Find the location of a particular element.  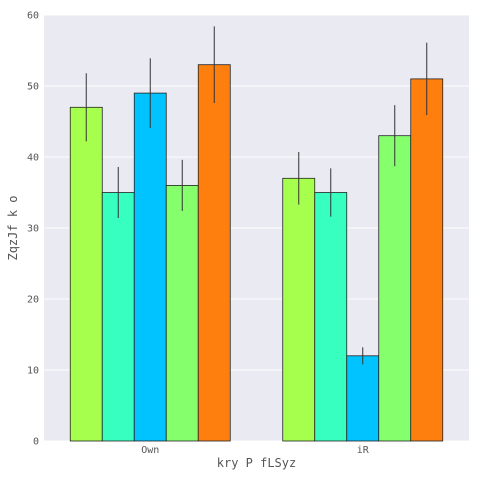

y-tick-label: 0 is located at coordinates (36, 442).